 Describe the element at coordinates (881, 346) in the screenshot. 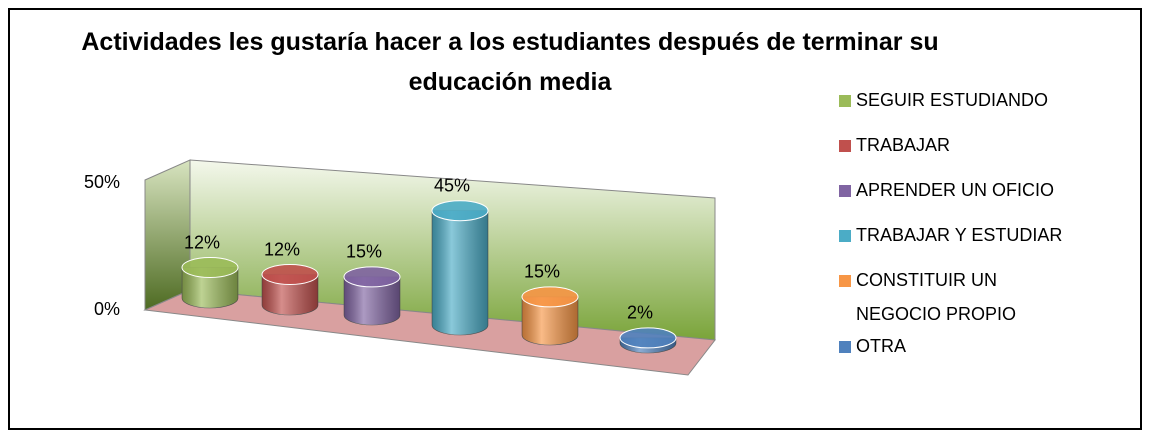

I see `legend-label: OTRA` at that location.